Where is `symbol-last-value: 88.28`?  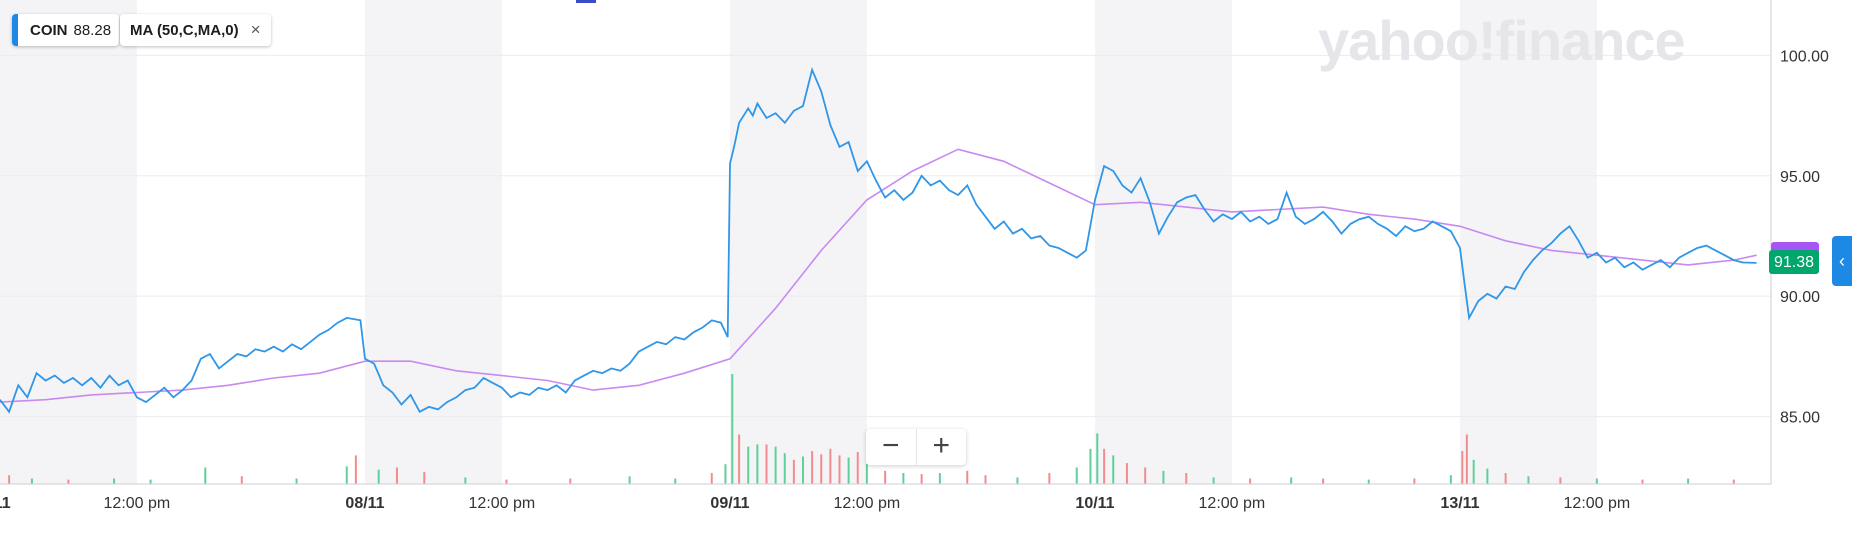
symbol-last-value: 88.28 is located at coordinates (92, 30).